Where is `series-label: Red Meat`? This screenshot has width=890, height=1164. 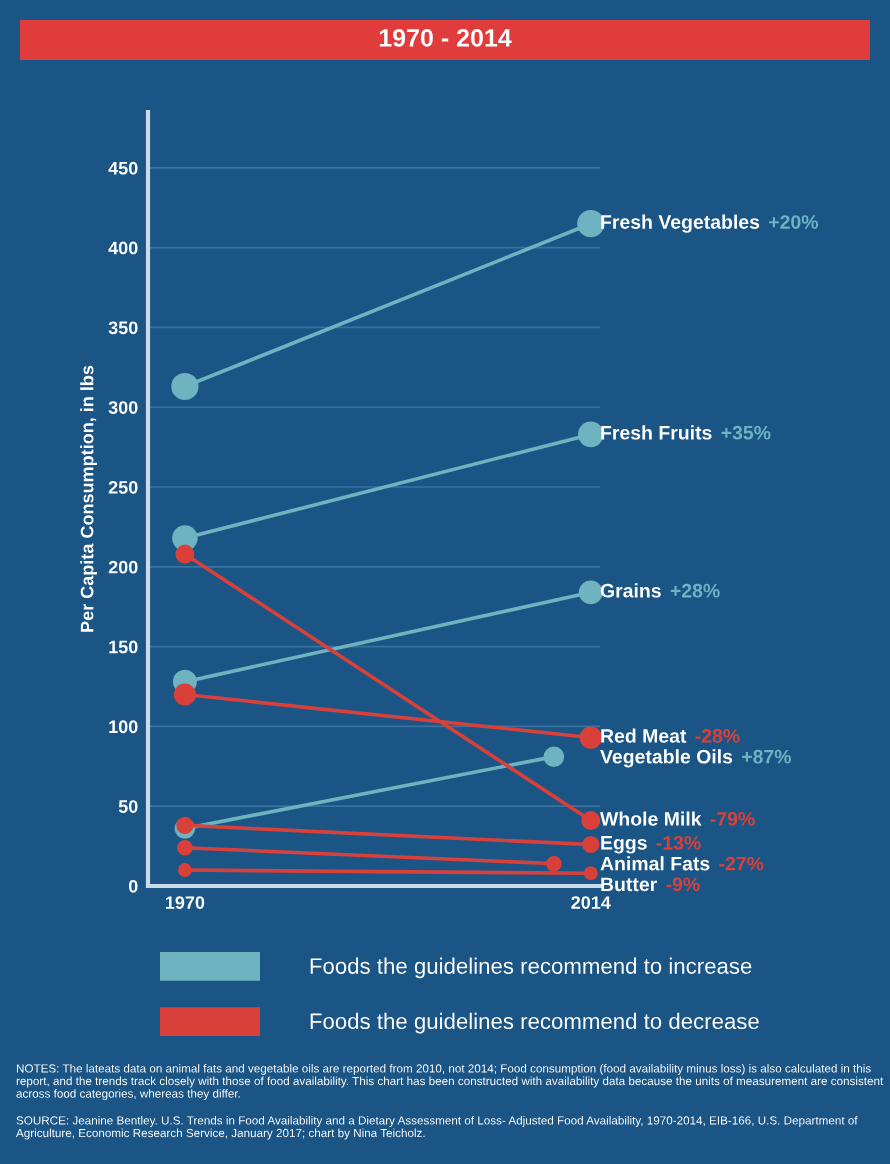 series-label: Red Meat is located at coordinates (644, 735).